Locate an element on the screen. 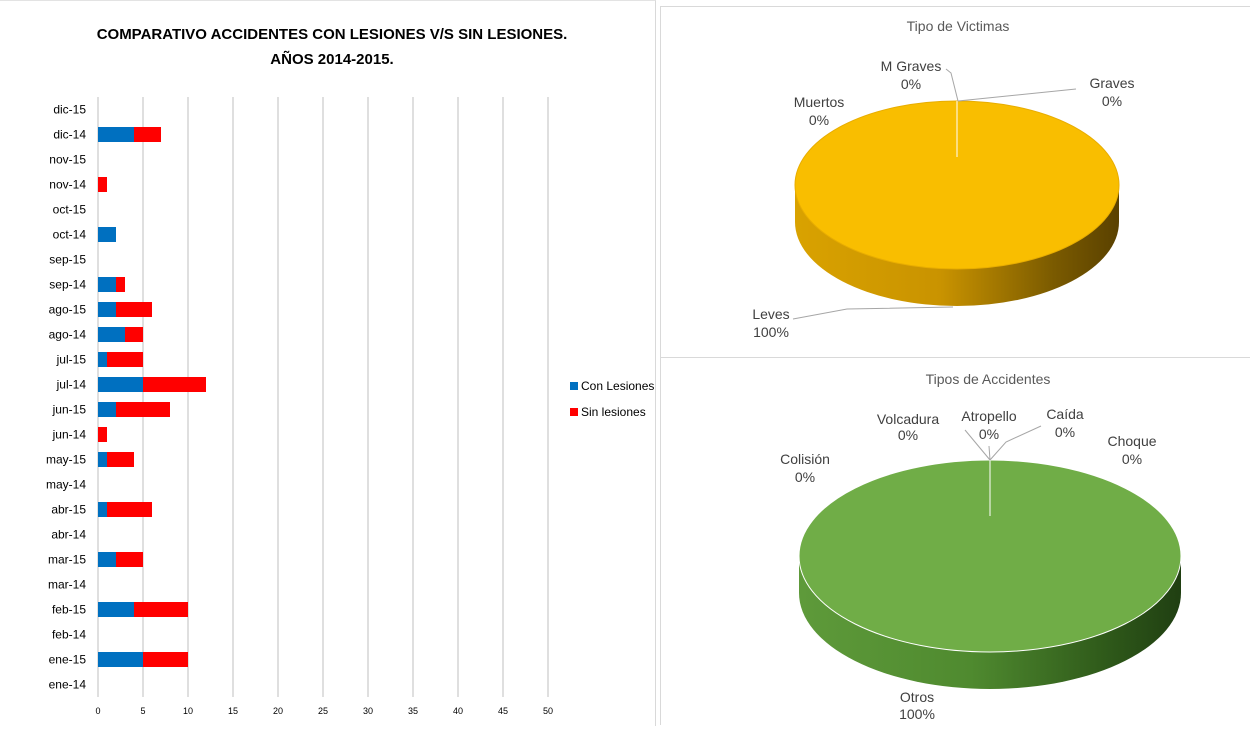  category-label: ene-14 is located at coordinates (68, 685).